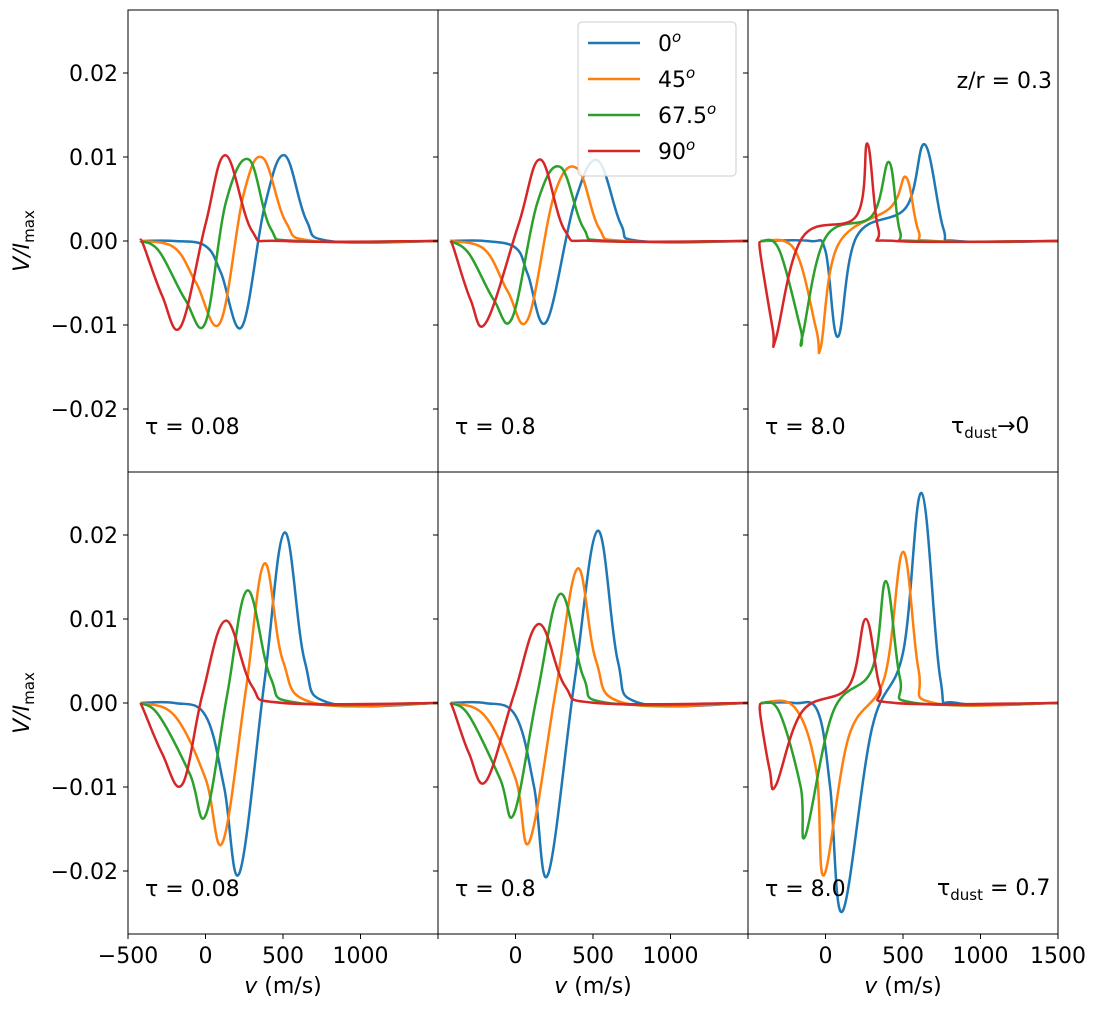 This screenshot has width=1099, height=1009. What do you see at coordinates (1058, 956) in the screenshot?
I see `x-tick-label: 1500` at bounding box center [1058, 956].